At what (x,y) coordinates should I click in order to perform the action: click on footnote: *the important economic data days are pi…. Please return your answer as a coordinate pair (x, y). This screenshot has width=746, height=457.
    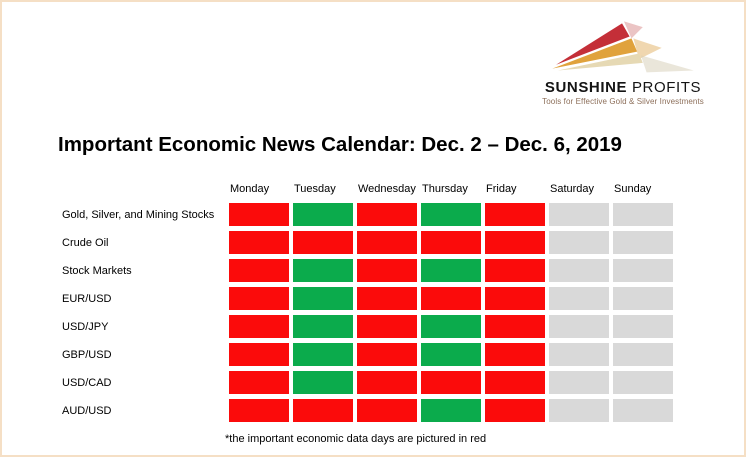
    Looking at the image, I should click on (356, 439).